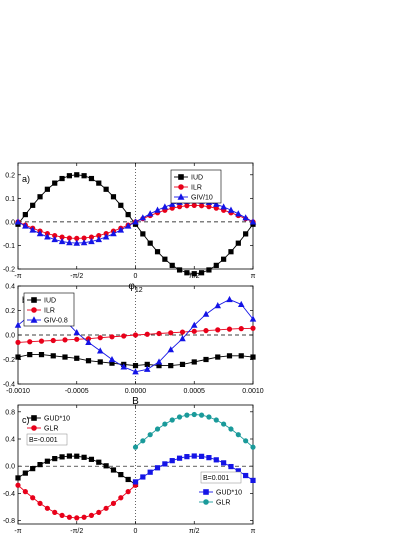 This screenshot has height=537, width=415. Describe the element at coordinates (197, 178) in the screenshot. I see `legend-a-entry: IUD` at that location.